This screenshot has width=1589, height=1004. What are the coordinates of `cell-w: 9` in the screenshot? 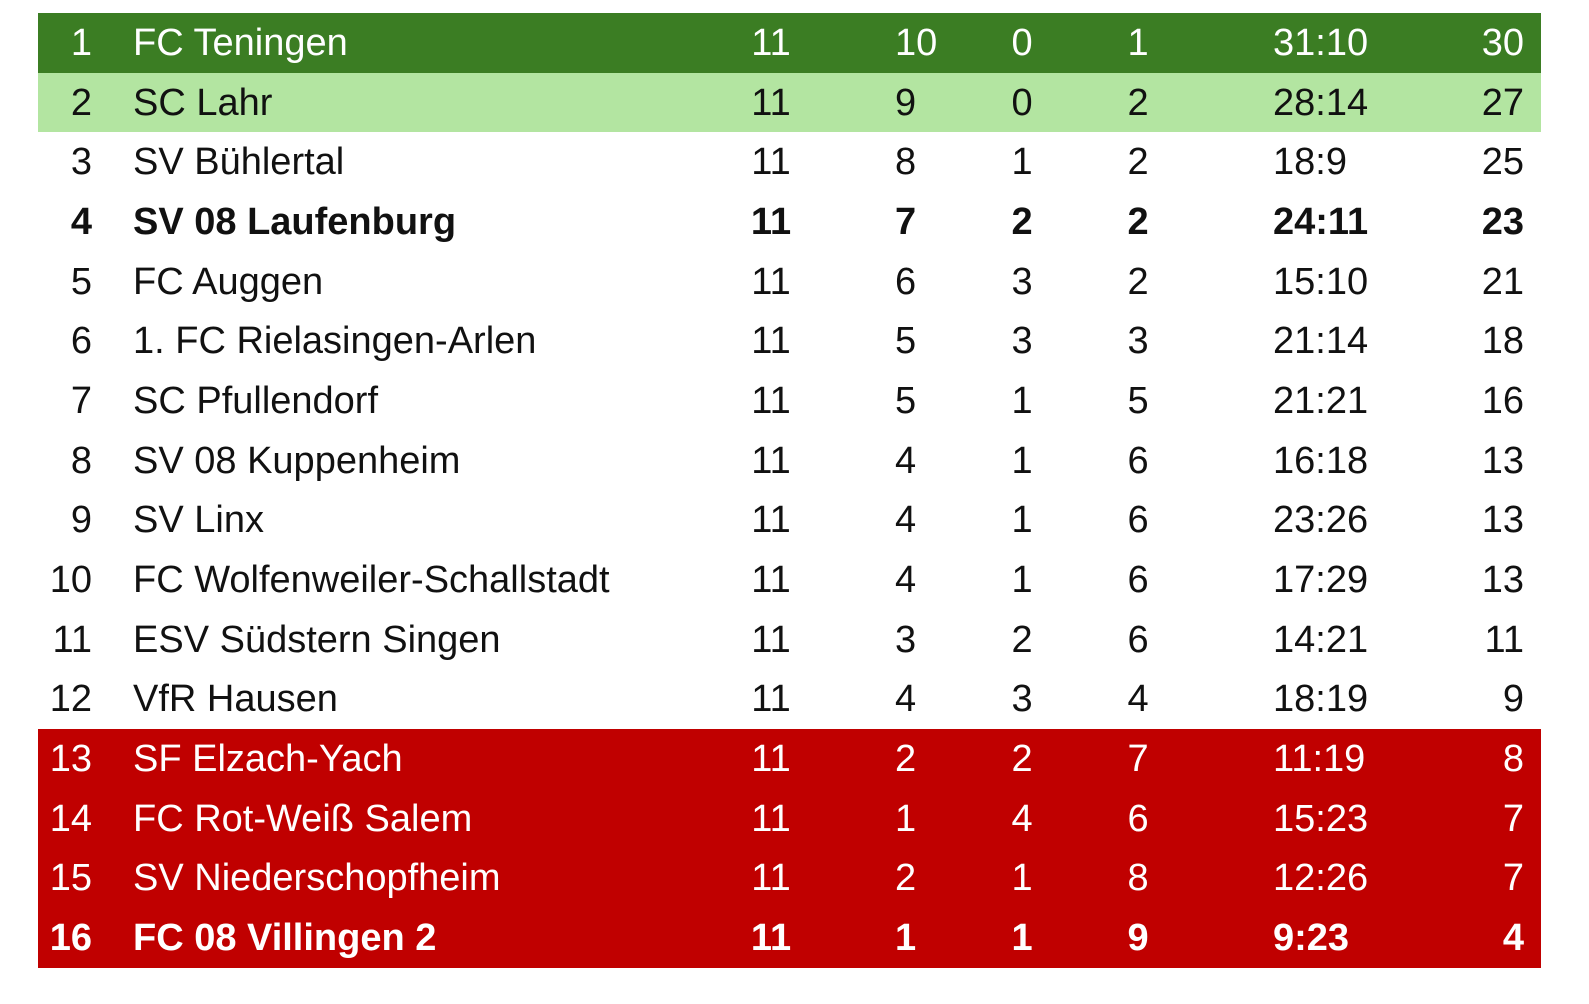 It's located at (906, 102).